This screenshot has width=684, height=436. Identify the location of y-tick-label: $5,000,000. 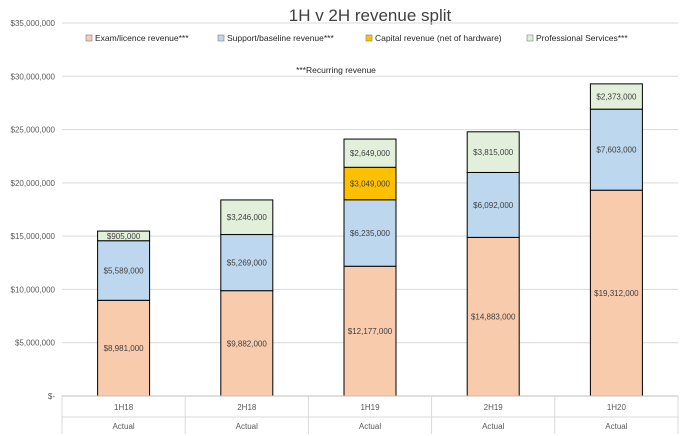
(35, 343).